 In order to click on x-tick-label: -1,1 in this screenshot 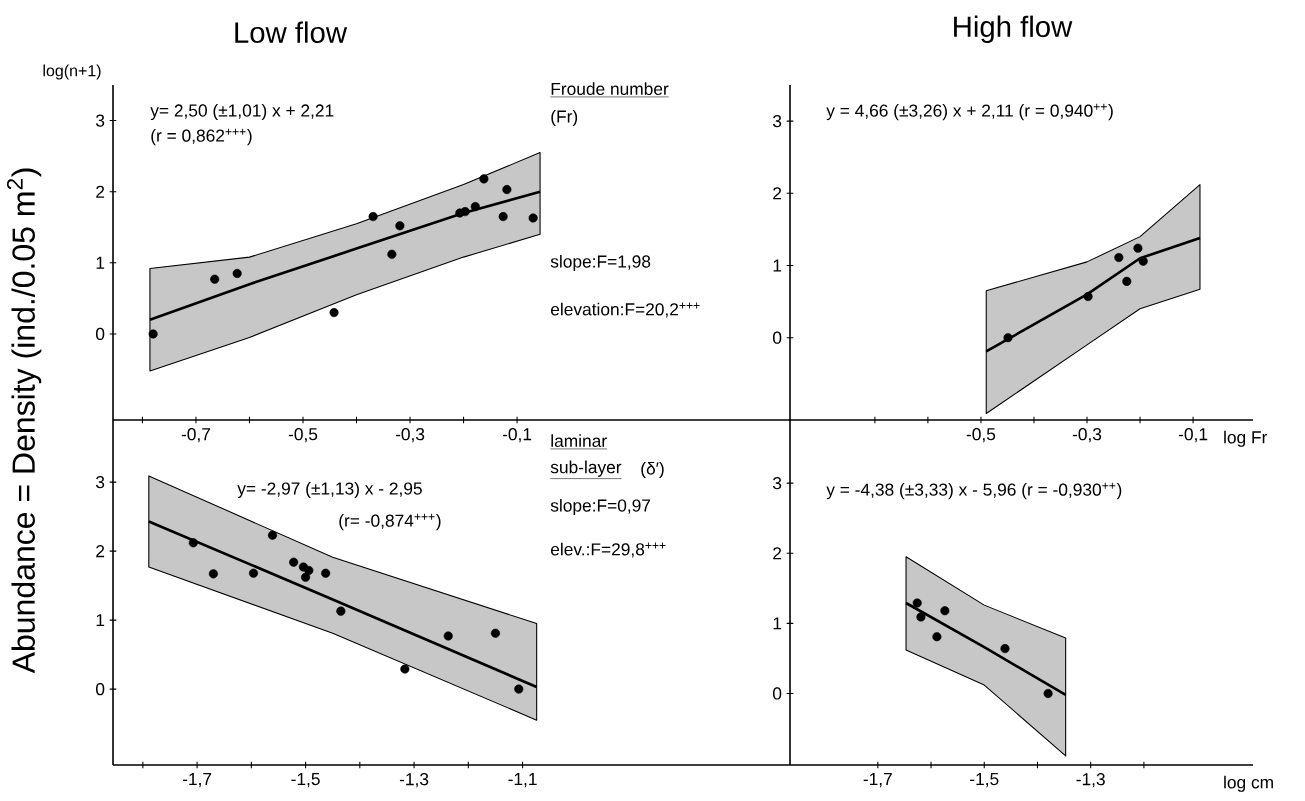, I will do `click(522, 780)`.